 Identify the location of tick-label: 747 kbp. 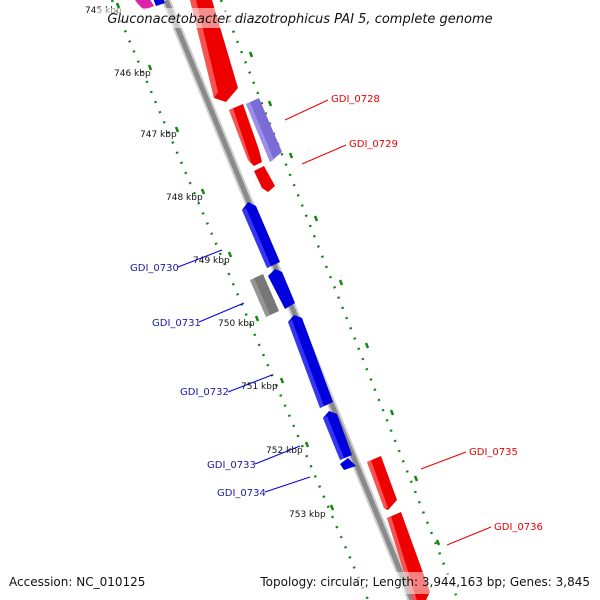
(158, 135).